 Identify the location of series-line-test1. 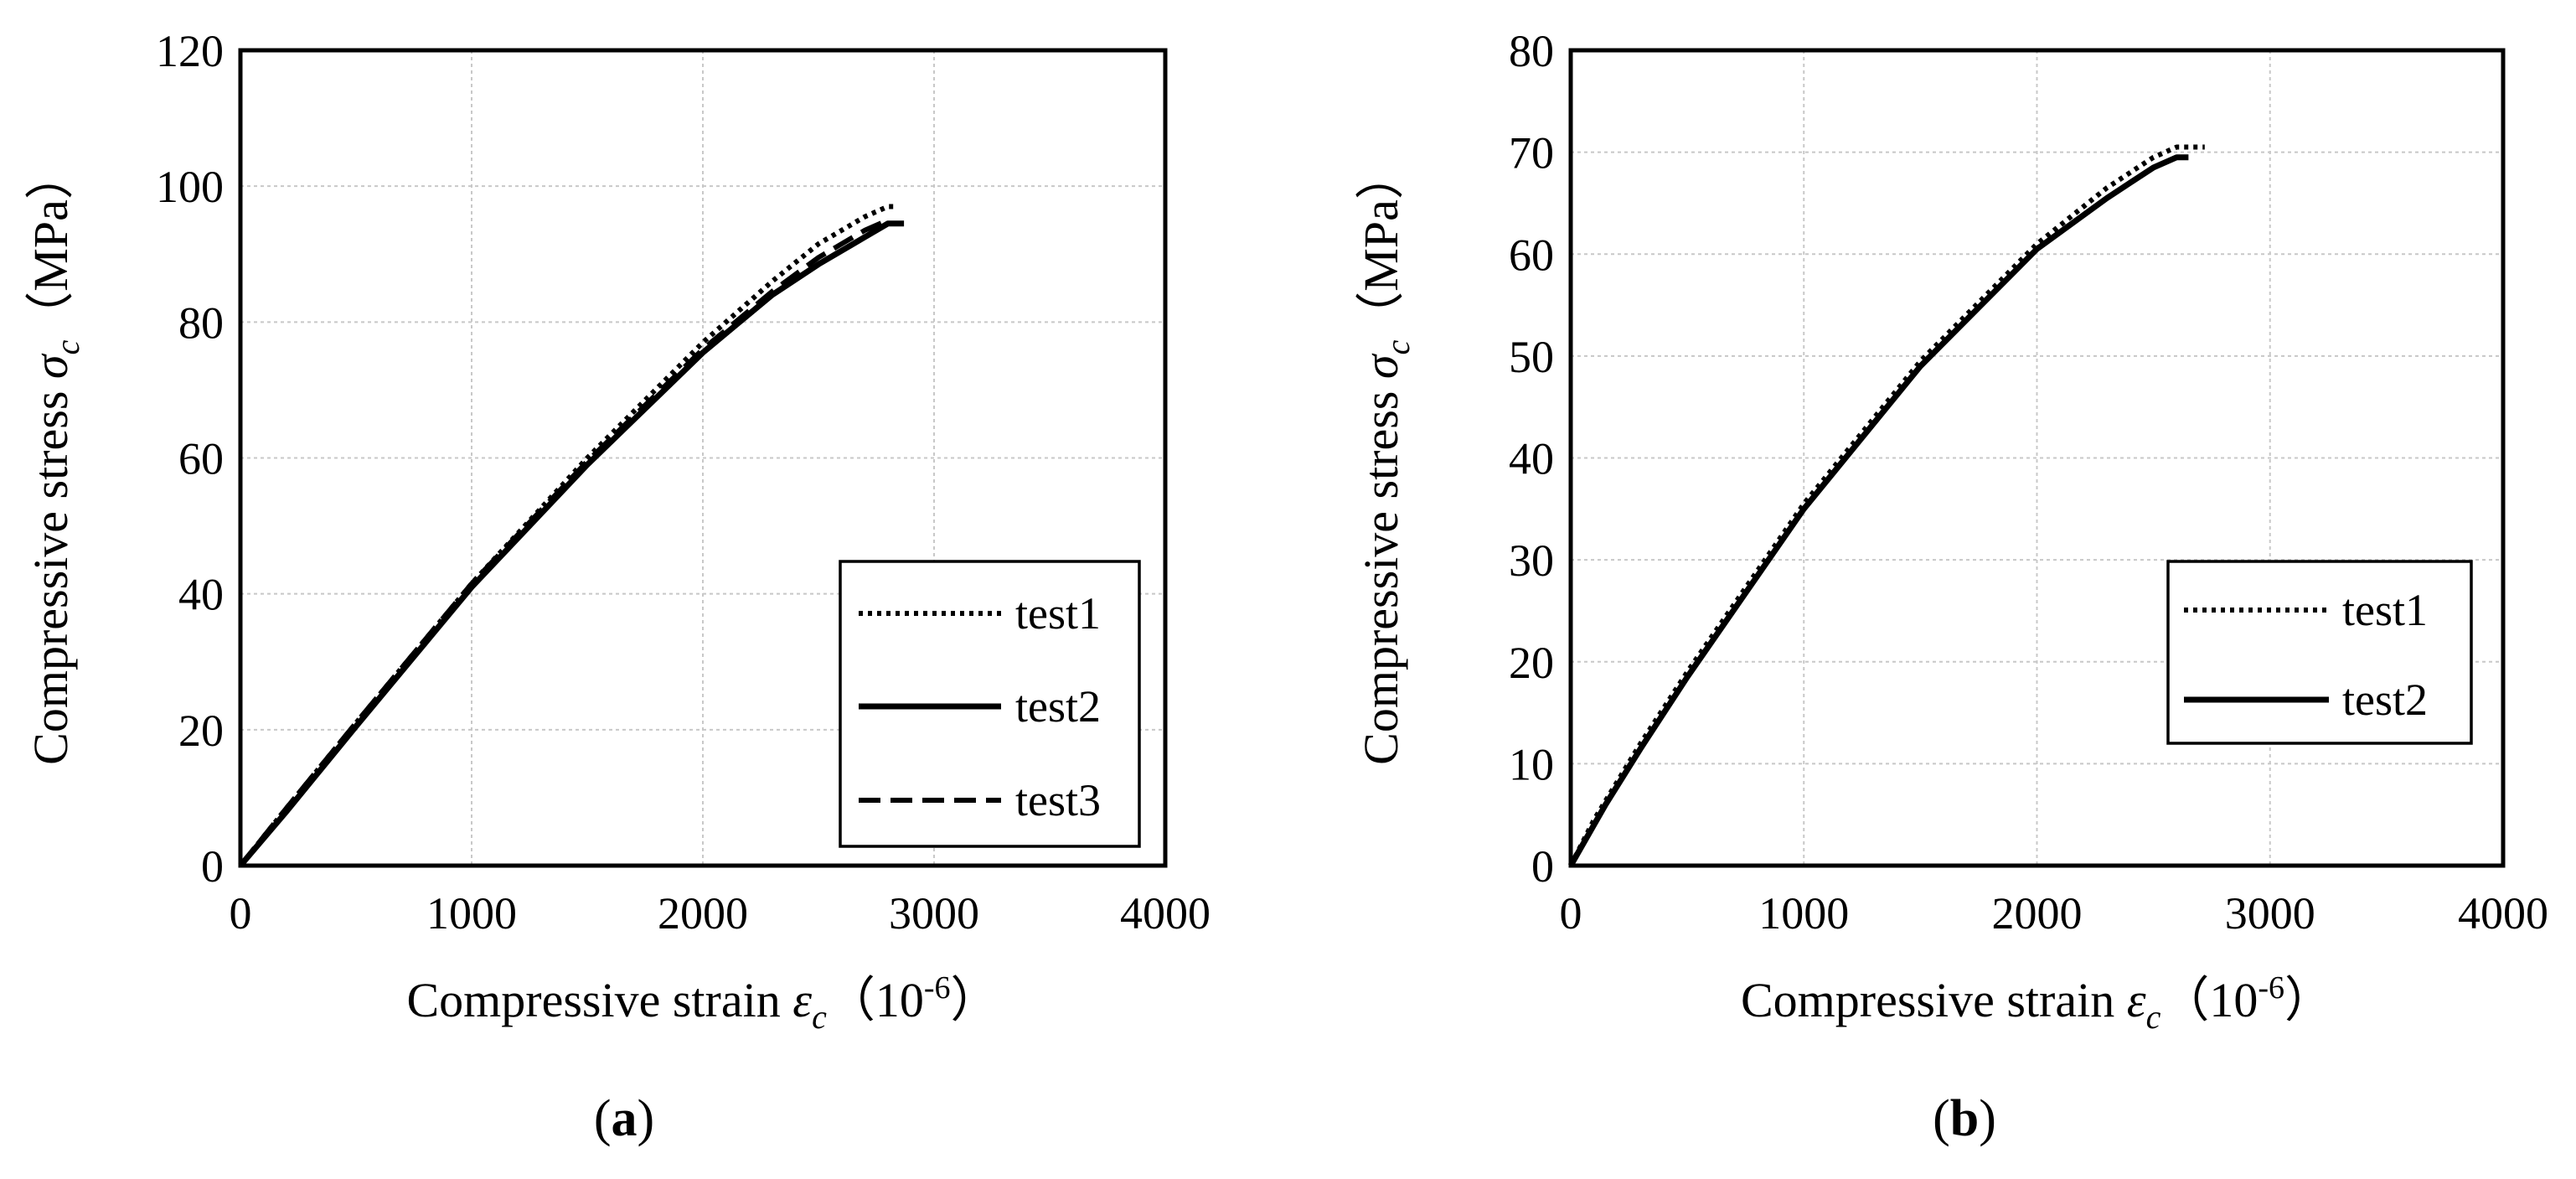
(567, 535).